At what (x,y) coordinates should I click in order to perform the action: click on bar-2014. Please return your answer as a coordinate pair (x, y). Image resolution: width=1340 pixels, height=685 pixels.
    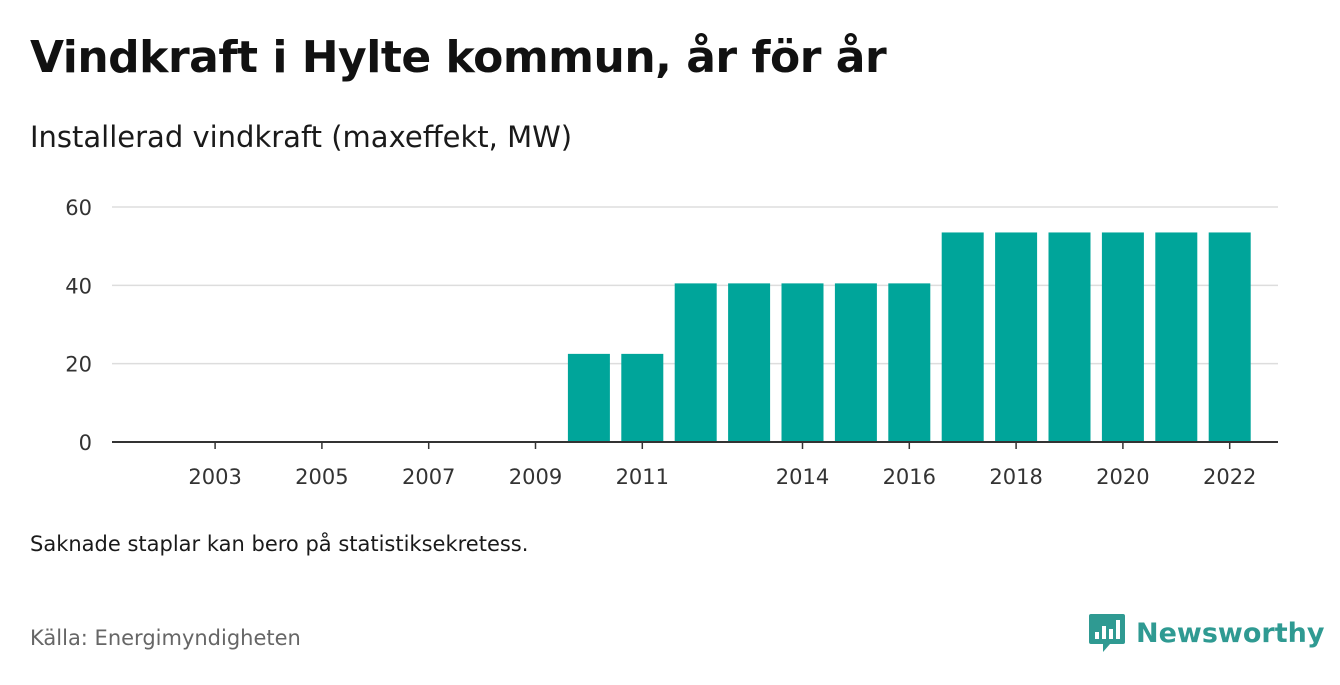
    Looking at the image, I should click on (802, 362).